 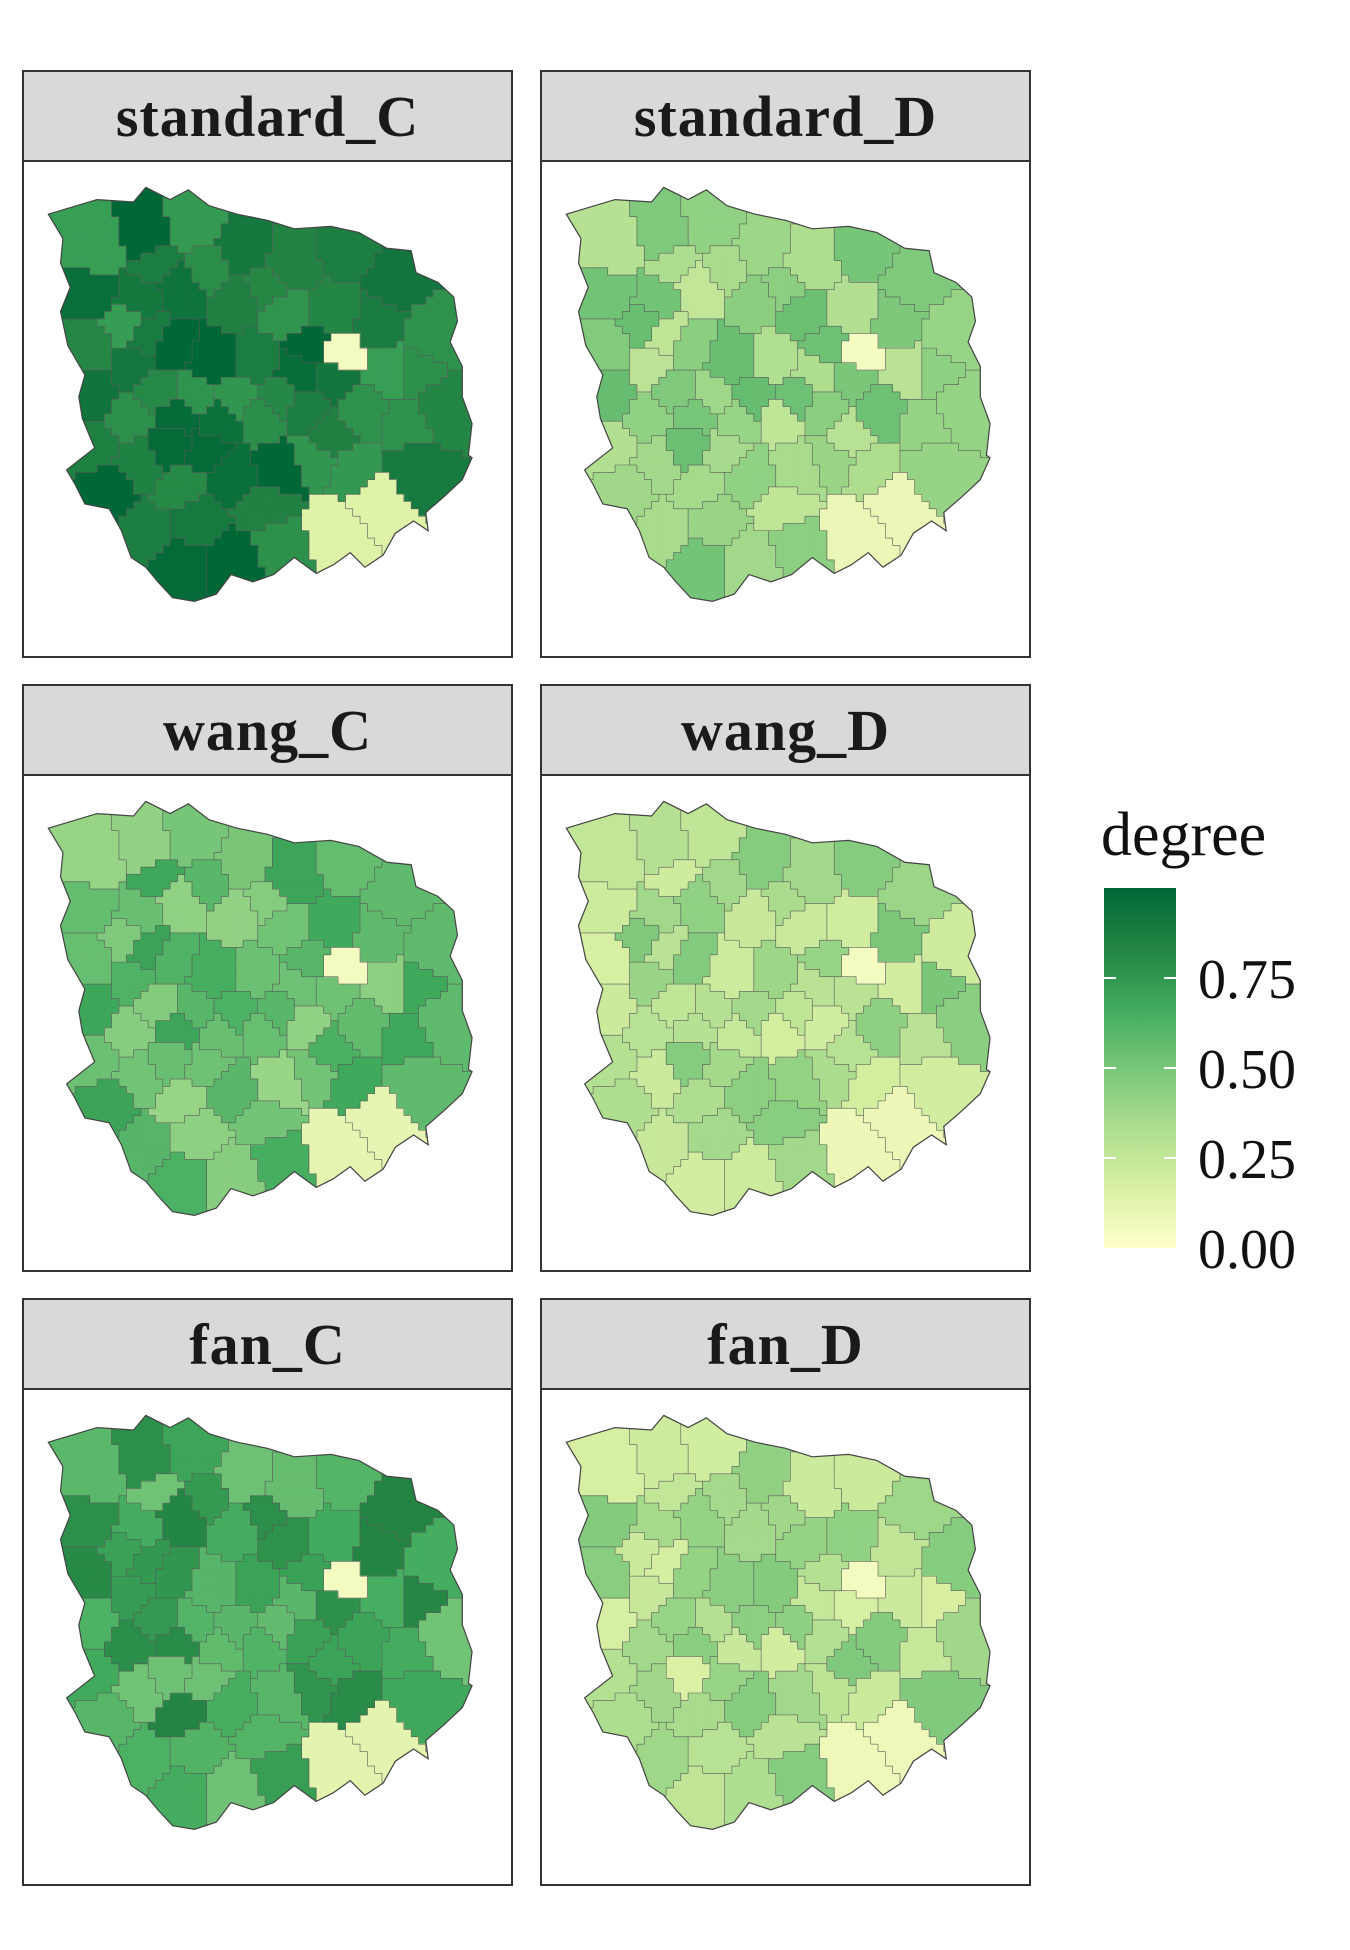 What do you see at coordinates (1247, 1070) in the screenshot?
I see `legend-tick-label: 0.50` at bounding box center [1247, 1070].